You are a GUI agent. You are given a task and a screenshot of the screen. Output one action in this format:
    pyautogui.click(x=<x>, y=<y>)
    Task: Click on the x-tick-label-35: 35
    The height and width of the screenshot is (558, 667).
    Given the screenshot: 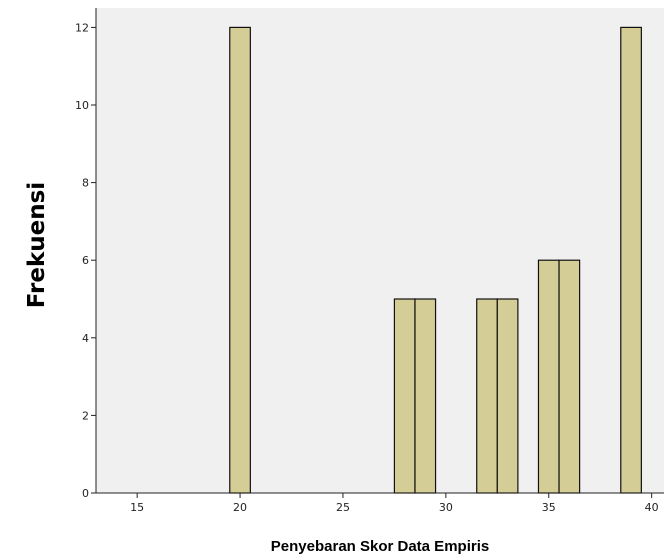 What is the action you would take?
    pyautogui.click(x=549, y=507)
    